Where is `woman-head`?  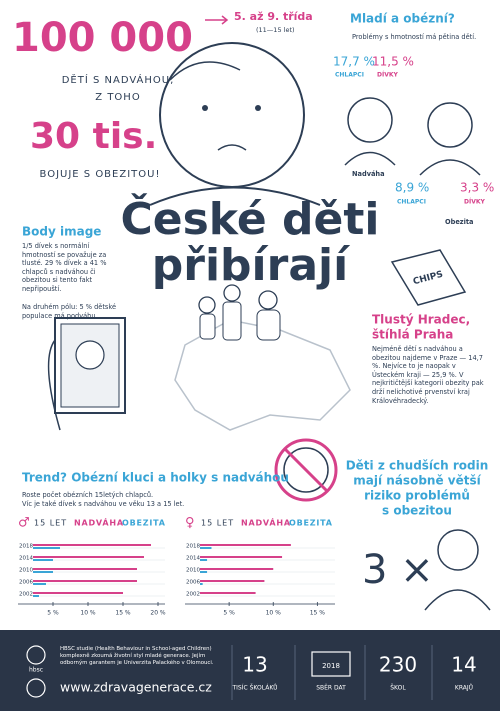 woman-head is located at coordinates (458, 550).